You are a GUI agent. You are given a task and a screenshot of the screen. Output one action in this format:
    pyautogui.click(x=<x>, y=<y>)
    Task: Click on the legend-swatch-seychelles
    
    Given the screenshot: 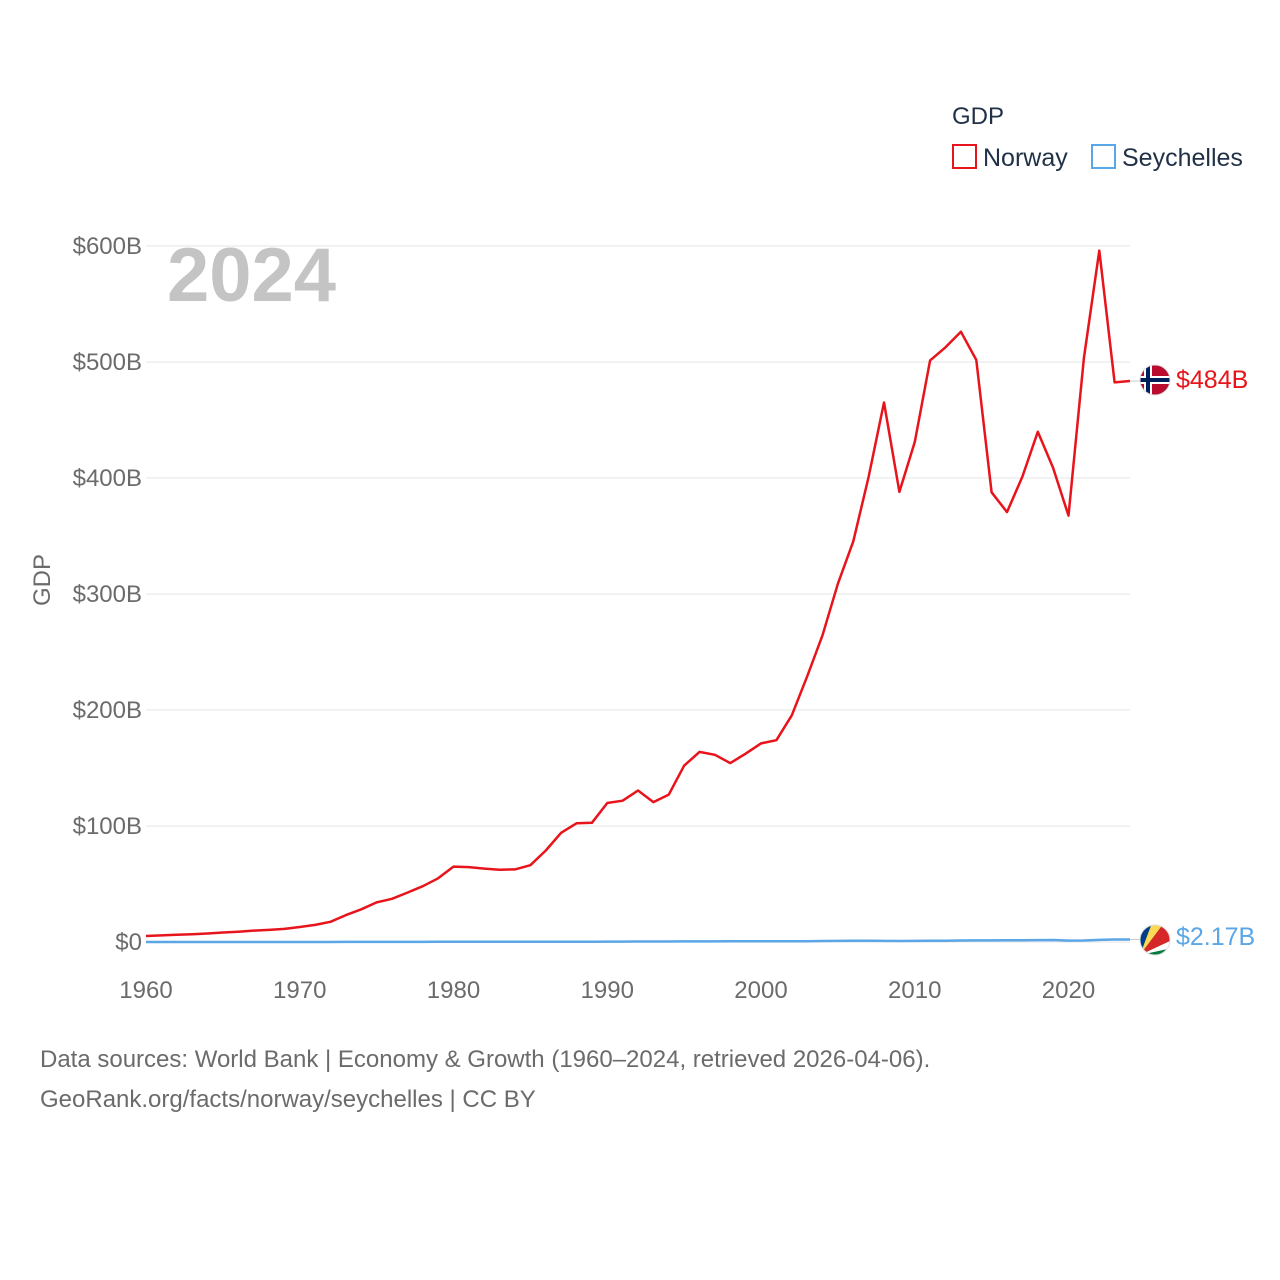 What is the action you would take?
    pyautogui.click(x=1103, y=156)
    